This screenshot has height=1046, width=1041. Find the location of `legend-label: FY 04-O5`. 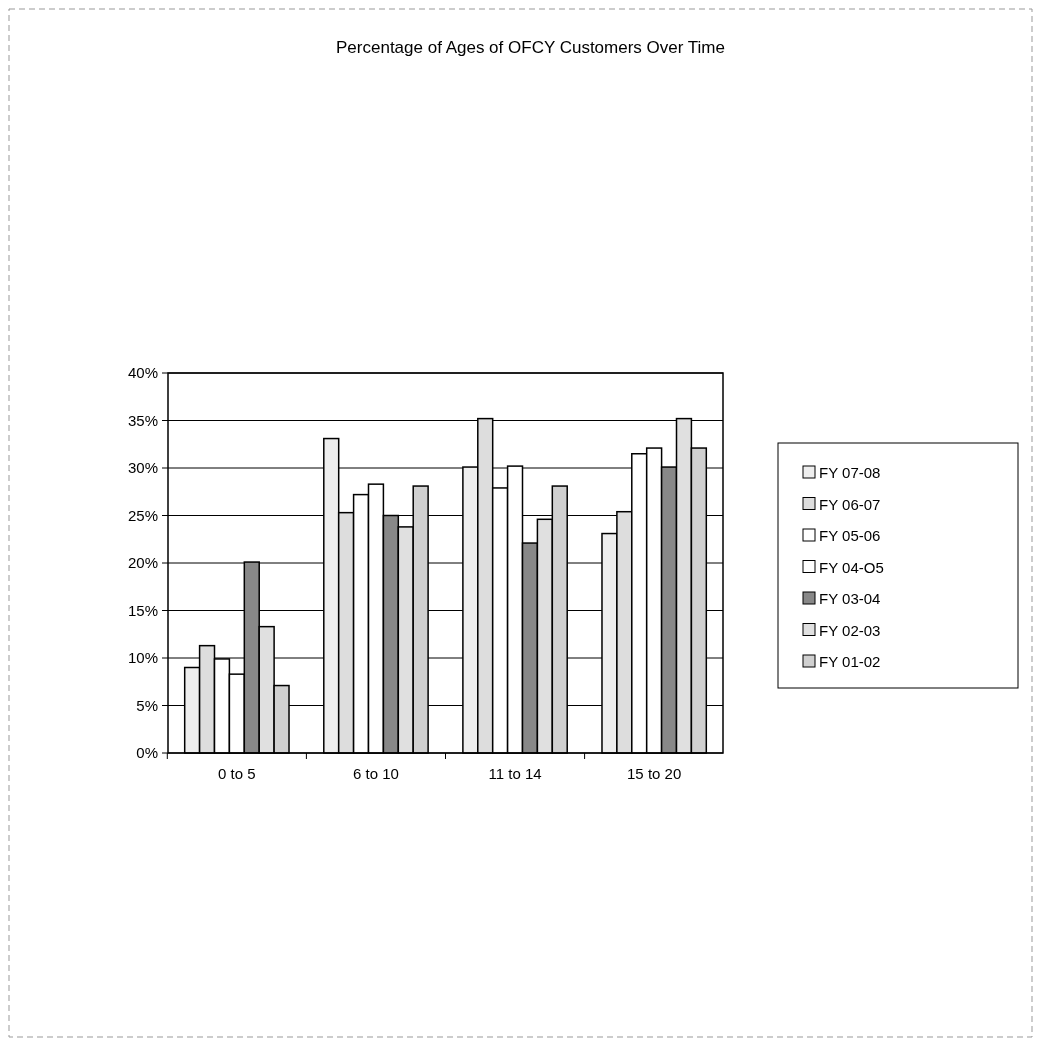

legend-label: FY 04-O5 is located at coordinates (851, 567).